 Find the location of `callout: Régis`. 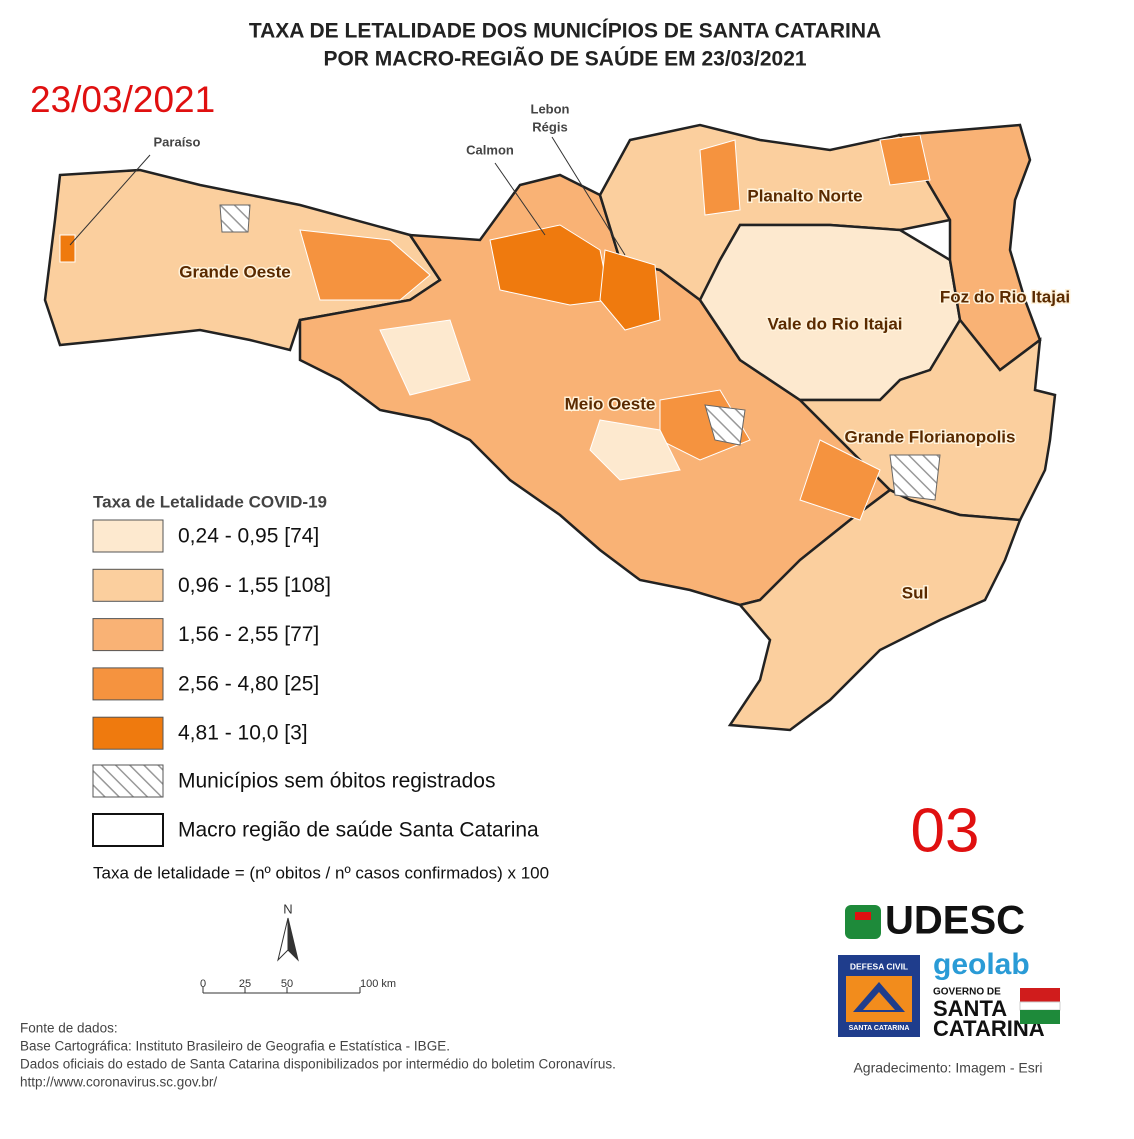

callout: Régis is located at coordinates (549, 126).